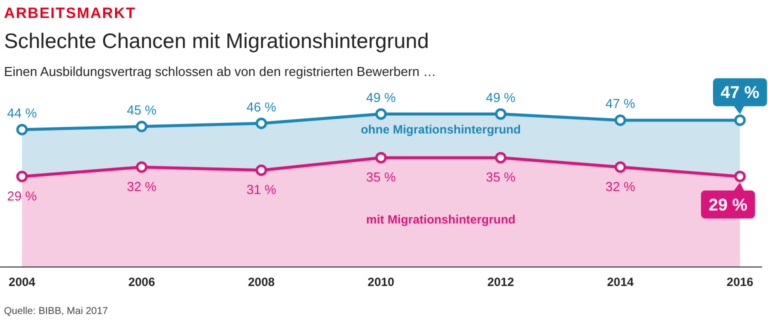  What do you see at coordinates (141, 110) in the screenshot?
I see `data-label: 45 %` at bounding box center [141, 110].